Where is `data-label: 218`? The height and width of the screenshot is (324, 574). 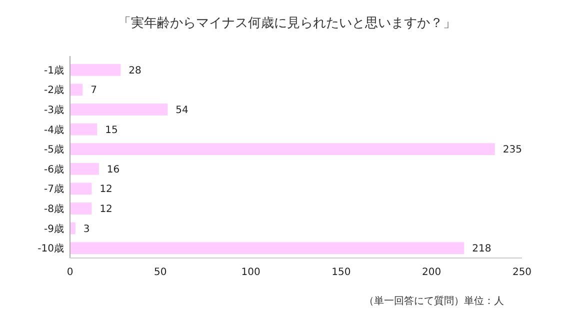
data-label: 218 is located at coordinates (482, 249).